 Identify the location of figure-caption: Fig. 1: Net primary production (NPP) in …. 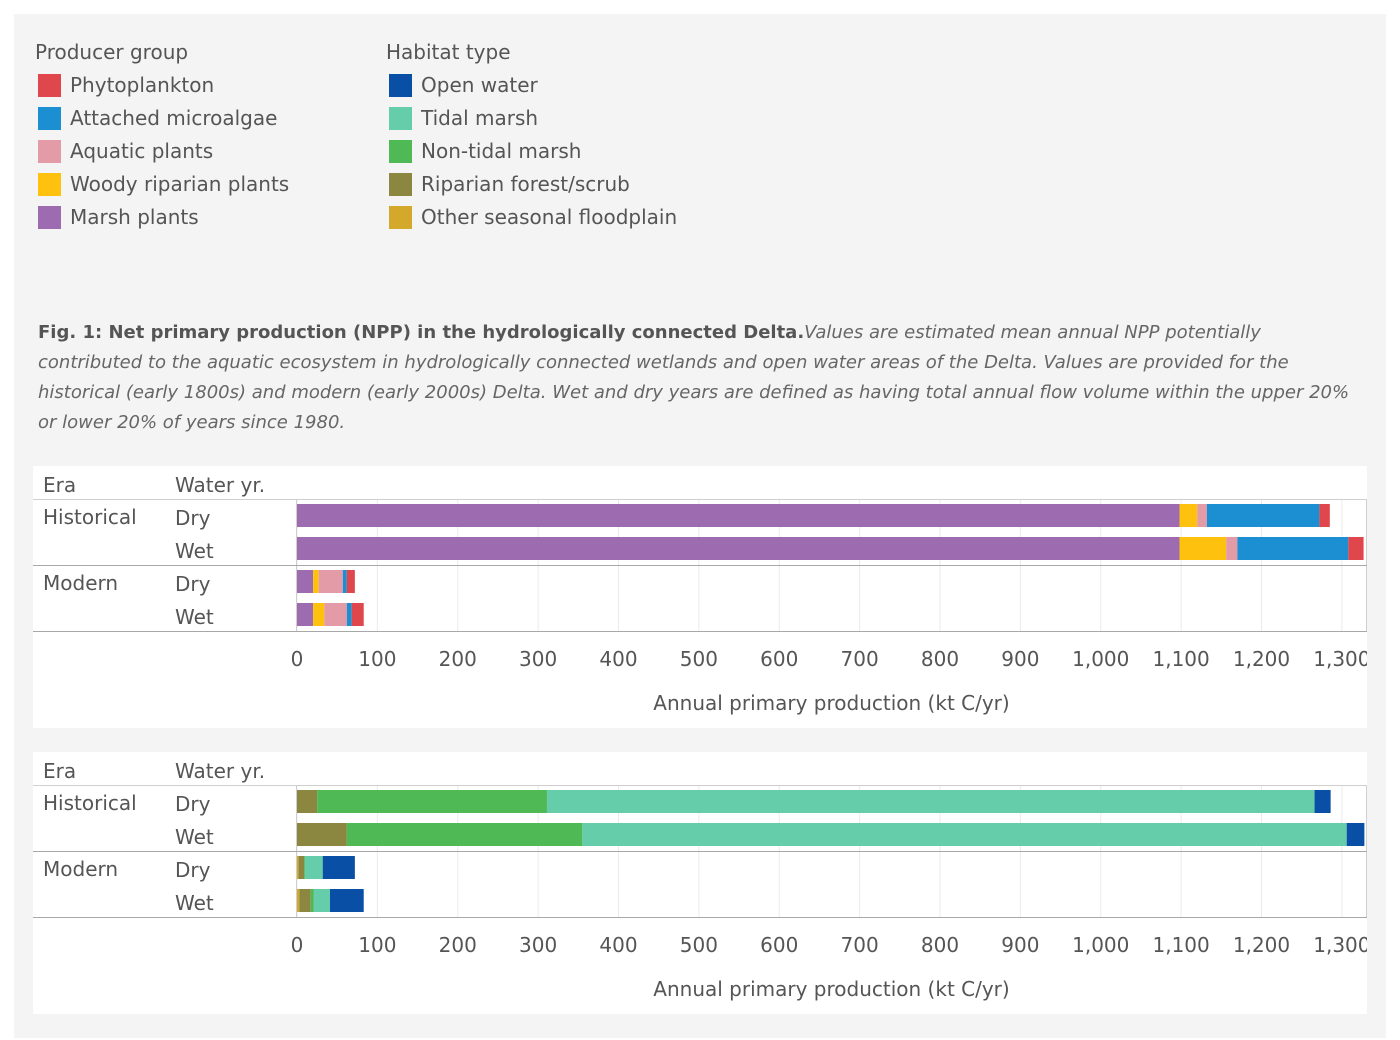
(703, 378).